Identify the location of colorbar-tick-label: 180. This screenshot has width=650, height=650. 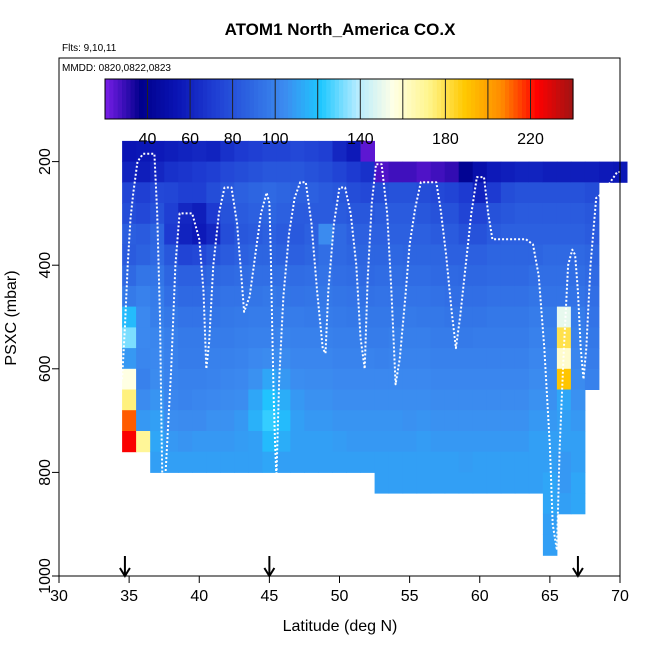
(445, 139).